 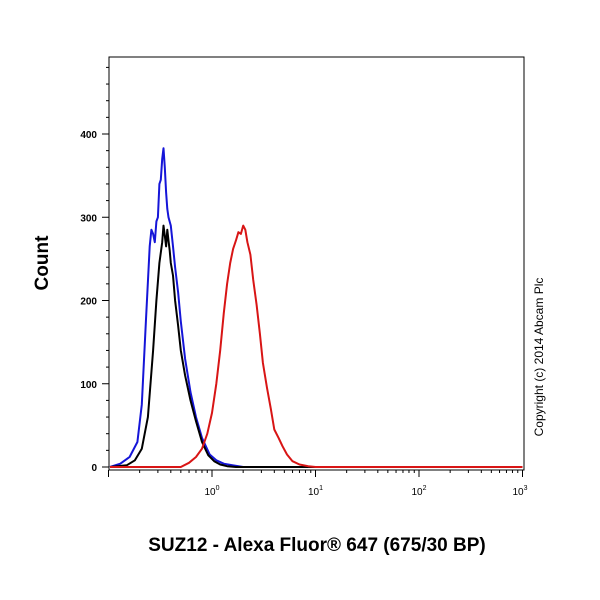 What do you see at coordinates (94, 468) in the screenshot?
I see `y-tick-label: 0` at bounding box center [94, 468].